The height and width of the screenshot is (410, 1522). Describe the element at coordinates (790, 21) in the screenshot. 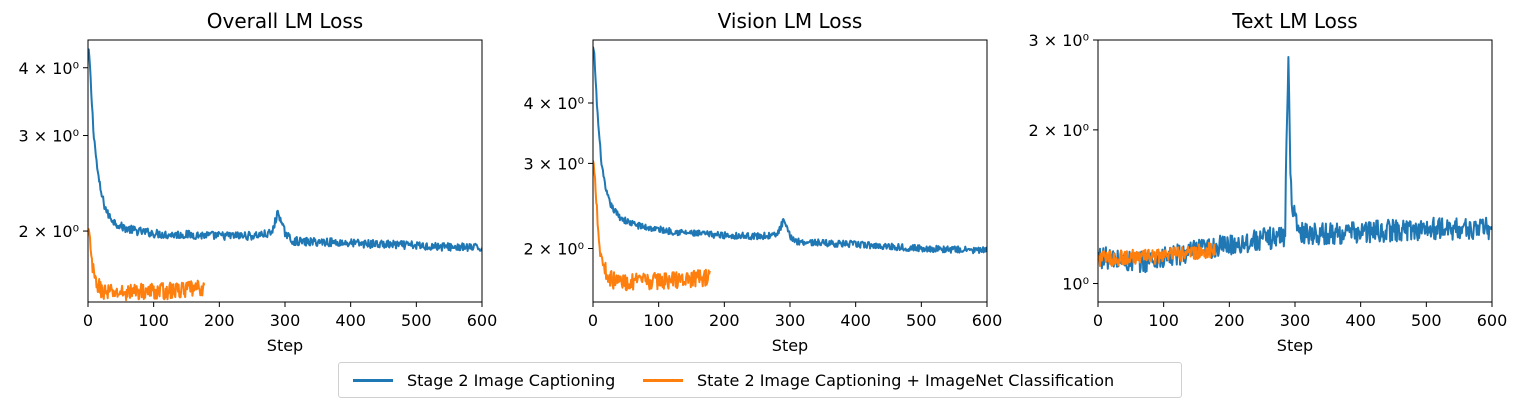

I see `chart-title: Vision LM Loss` at that location.